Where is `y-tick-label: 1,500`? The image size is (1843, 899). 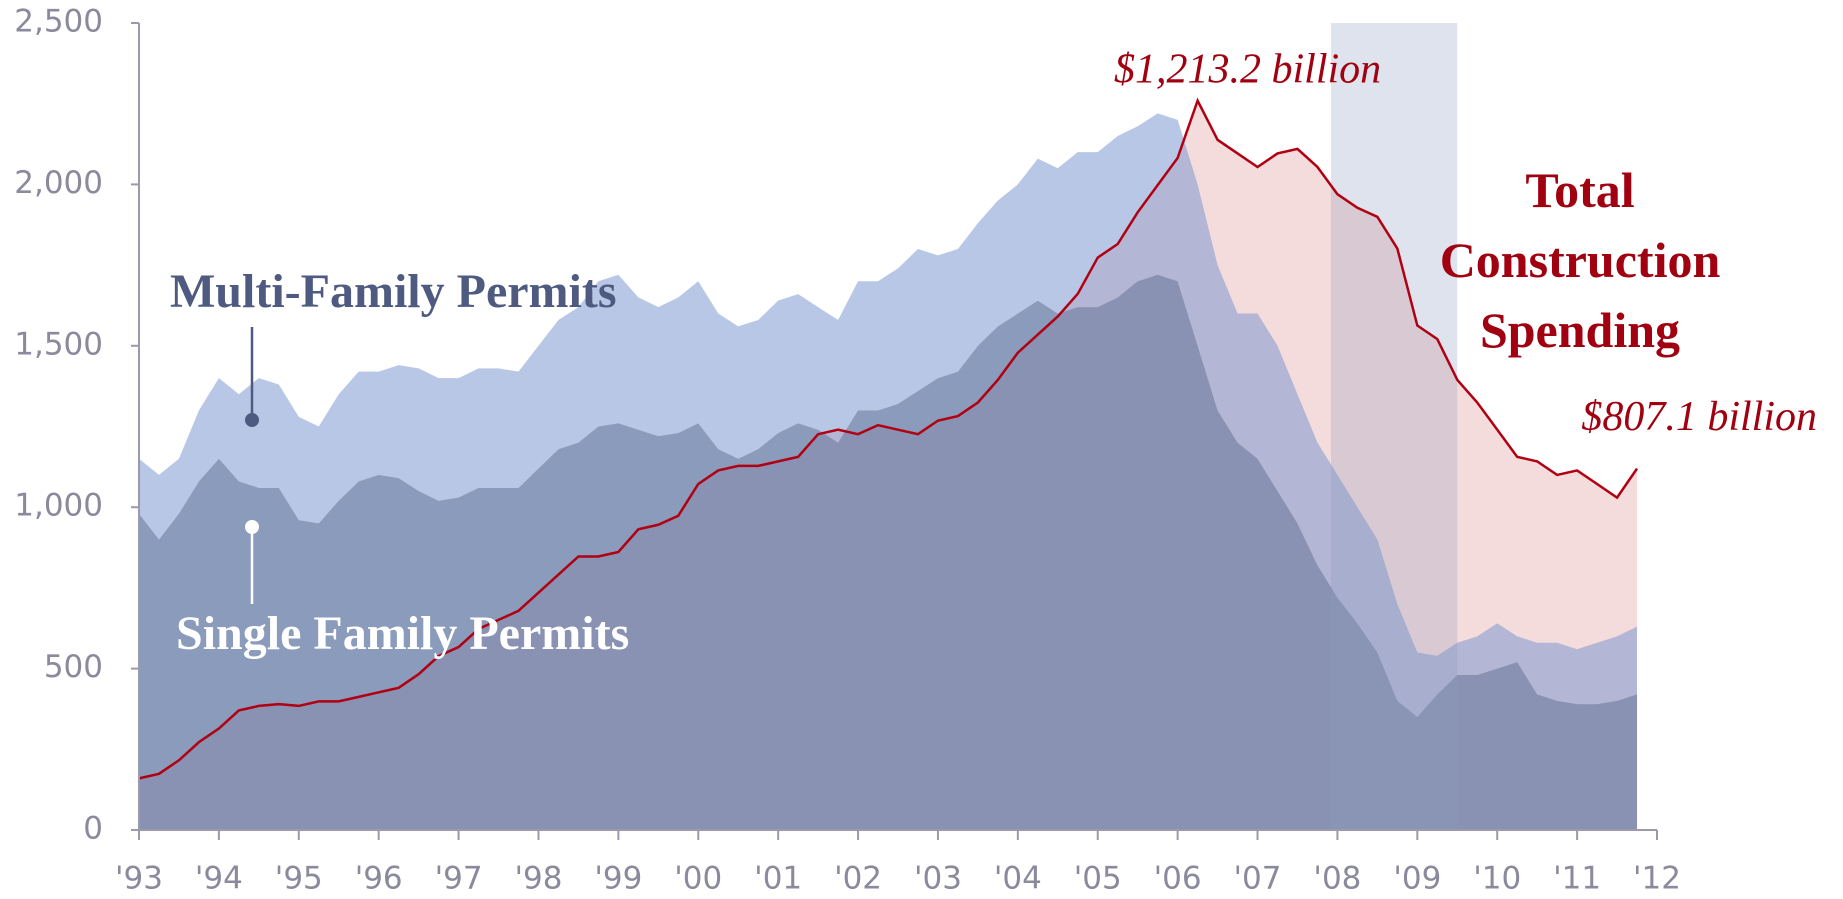
y-tick-label: 1,500 is located at coordinates (58, 344).